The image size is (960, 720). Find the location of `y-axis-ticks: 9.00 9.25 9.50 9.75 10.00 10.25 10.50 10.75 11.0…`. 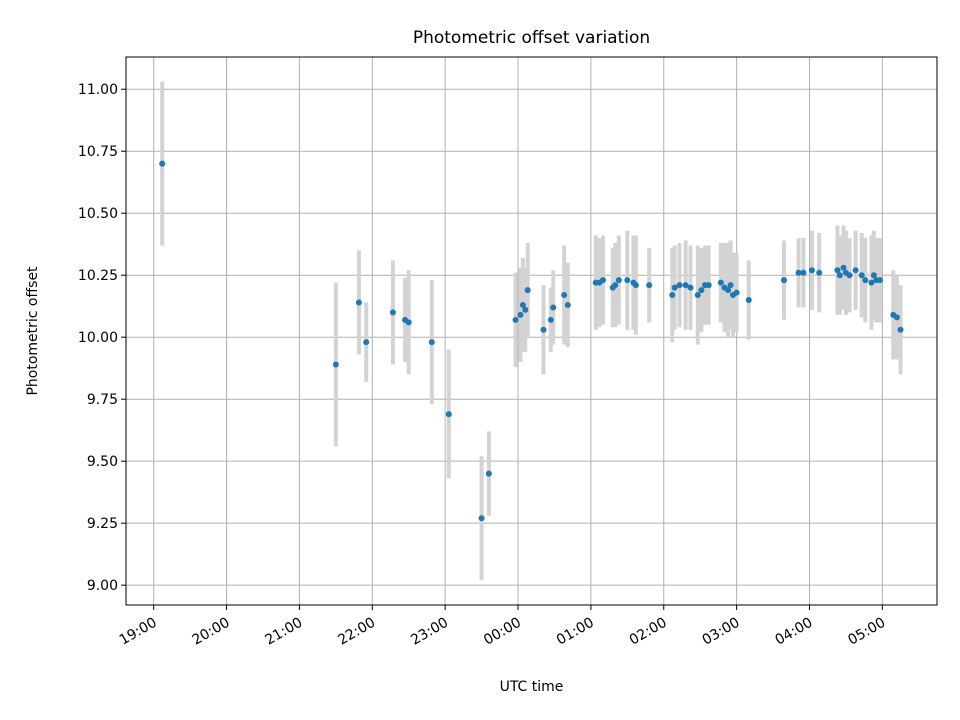

y-axis-ticks: 9.00 9.25 9.50 9.75 10.00 10.25 10.50 10.75 11.0… is located at coordinates (102, 338).